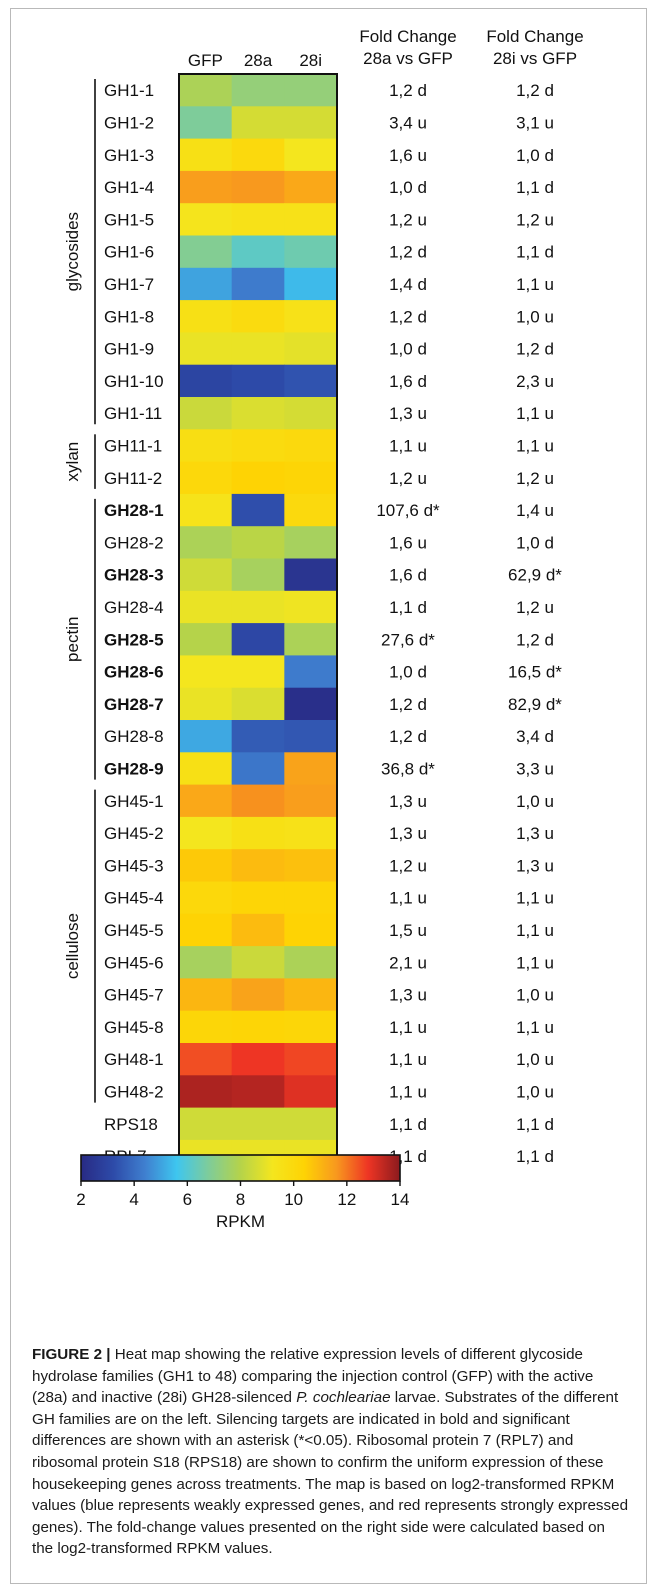 Image resolution: width=657 pixels, height=1591 pixels. I want to click on fold-change-28i: 2,3 u, so click(535, 381).